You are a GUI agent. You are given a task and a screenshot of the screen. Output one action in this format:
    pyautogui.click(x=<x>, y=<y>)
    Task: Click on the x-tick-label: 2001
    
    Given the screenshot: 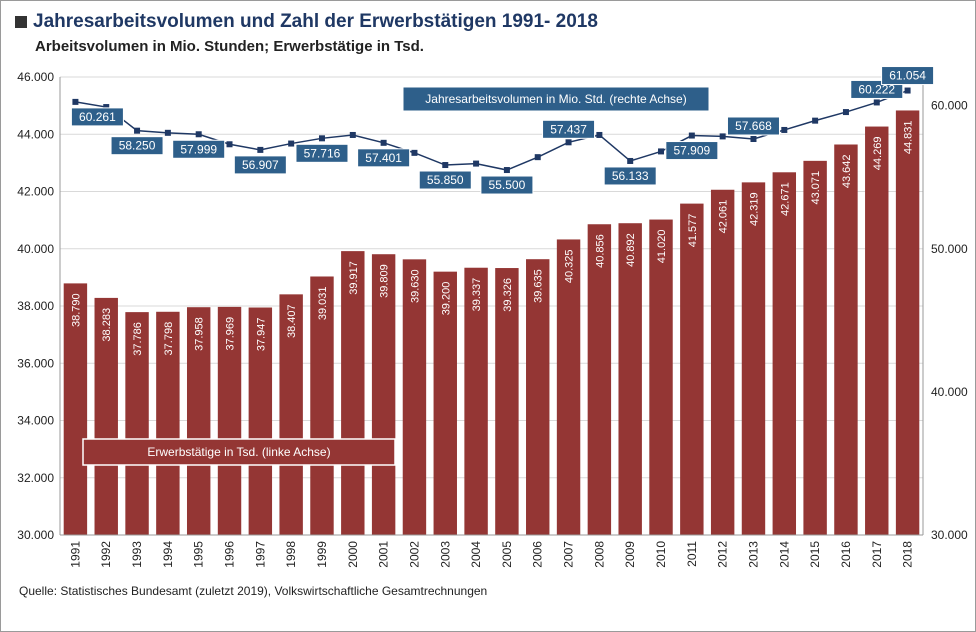 What is the action you would take?
    pyautogui.click(x=384, y=554)
    